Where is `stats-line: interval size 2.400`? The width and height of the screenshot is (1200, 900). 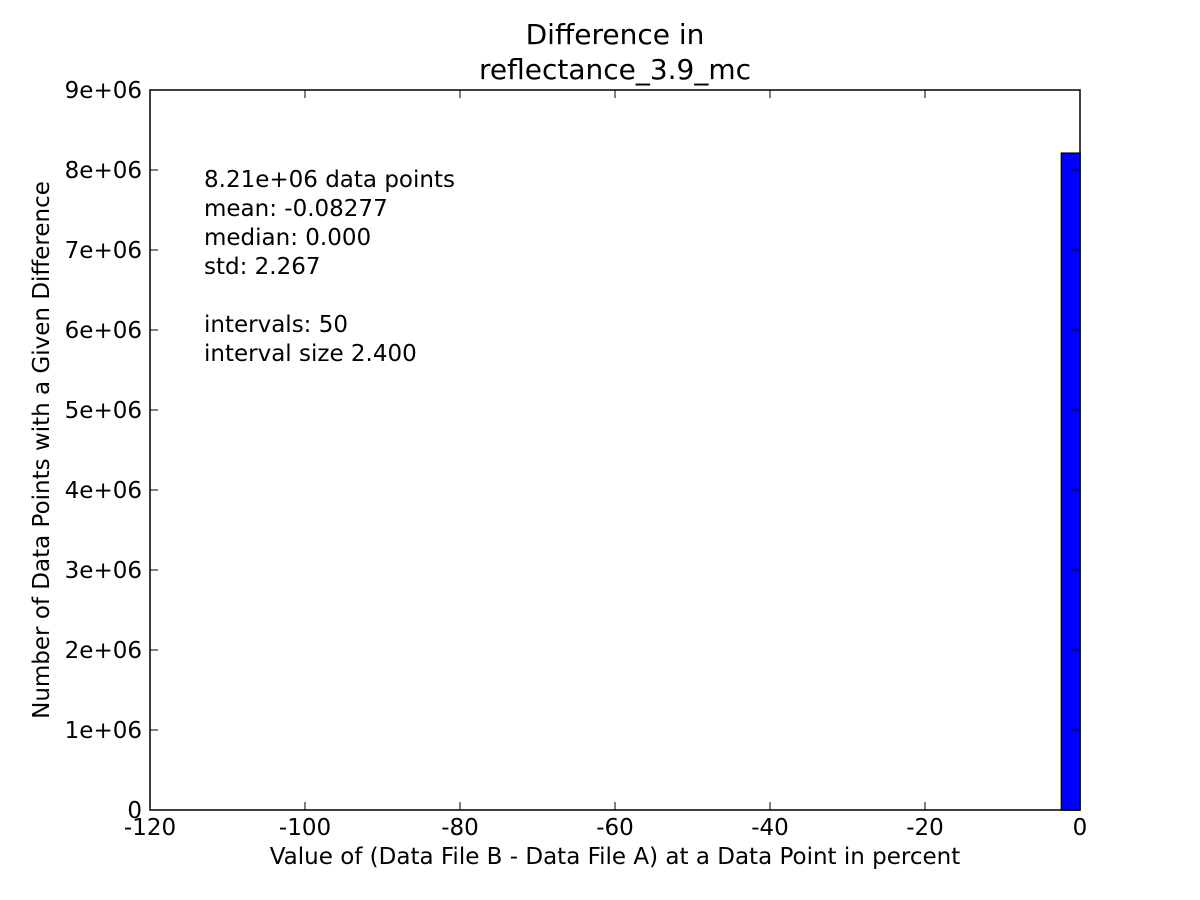
stats-line: interval size 2.400 is located at coordinates (310, 354).